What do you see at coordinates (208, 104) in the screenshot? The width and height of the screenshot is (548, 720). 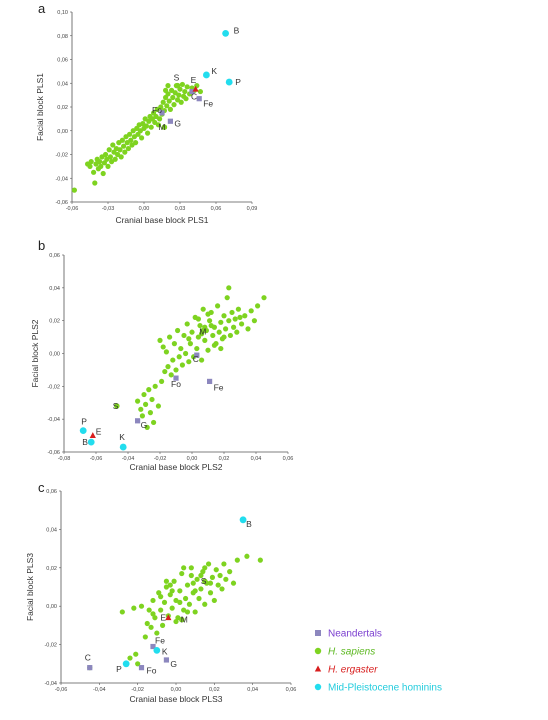 I see `specimen-label: Fe` at bounding box center [208, 104].